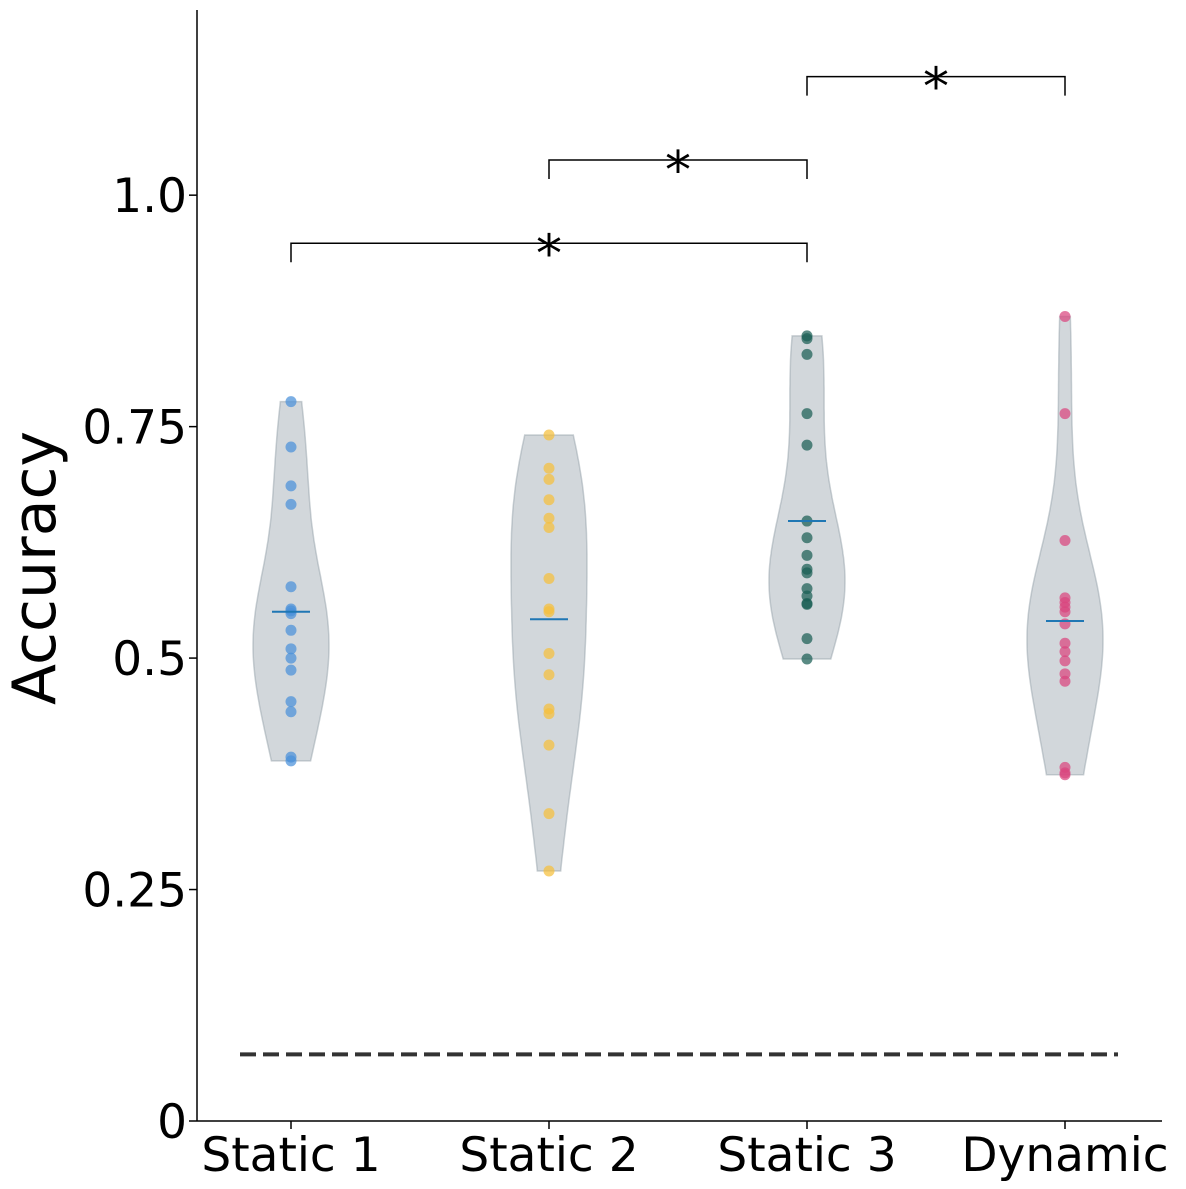 This screenshot has width=1186, height=1189. I want to click on y-tick-label-2: 0.25, so click(134, 891).